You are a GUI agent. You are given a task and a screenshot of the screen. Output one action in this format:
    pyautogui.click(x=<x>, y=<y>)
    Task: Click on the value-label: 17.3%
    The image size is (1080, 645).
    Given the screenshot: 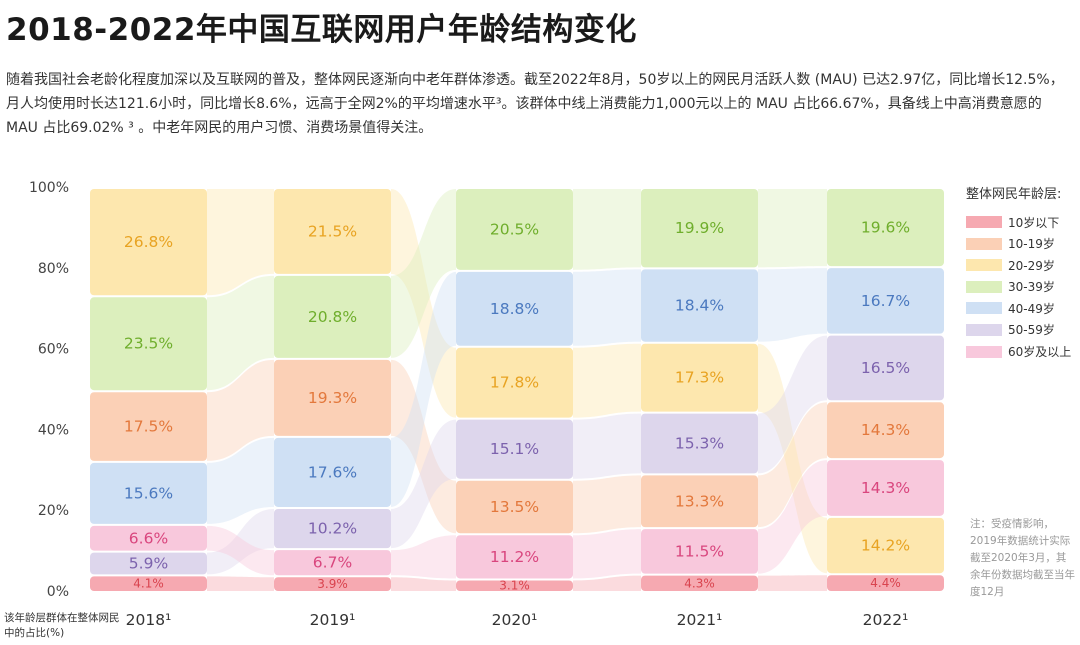 What is the action you would take?
    pyautogui.click(x=699, y=378)
    